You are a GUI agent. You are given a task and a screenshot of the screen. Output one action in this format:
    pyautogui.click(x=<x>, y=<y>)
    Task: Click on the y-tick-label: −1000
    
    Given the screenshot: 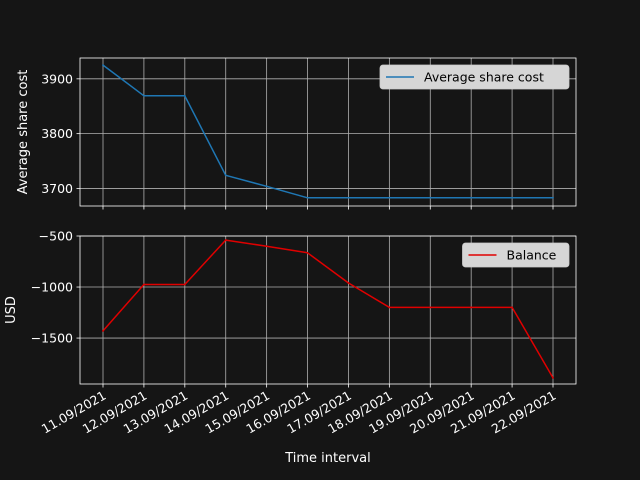 What is the action you would take?
    pyautogui.click(x=52, y=287)
    